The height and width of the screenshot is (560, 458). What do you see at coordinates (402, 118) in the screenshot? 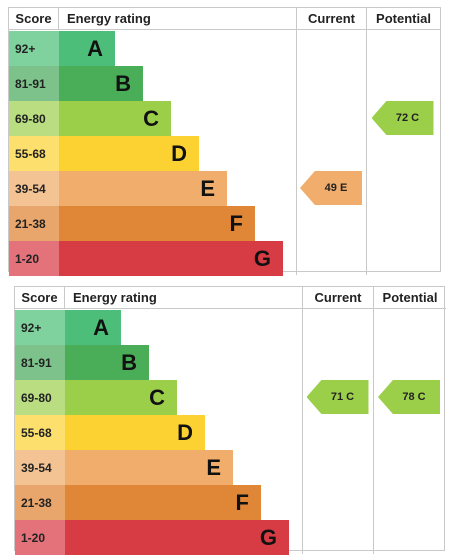
I see `potential-rating-arrow: 72 C` at bounding box center [402, 118].